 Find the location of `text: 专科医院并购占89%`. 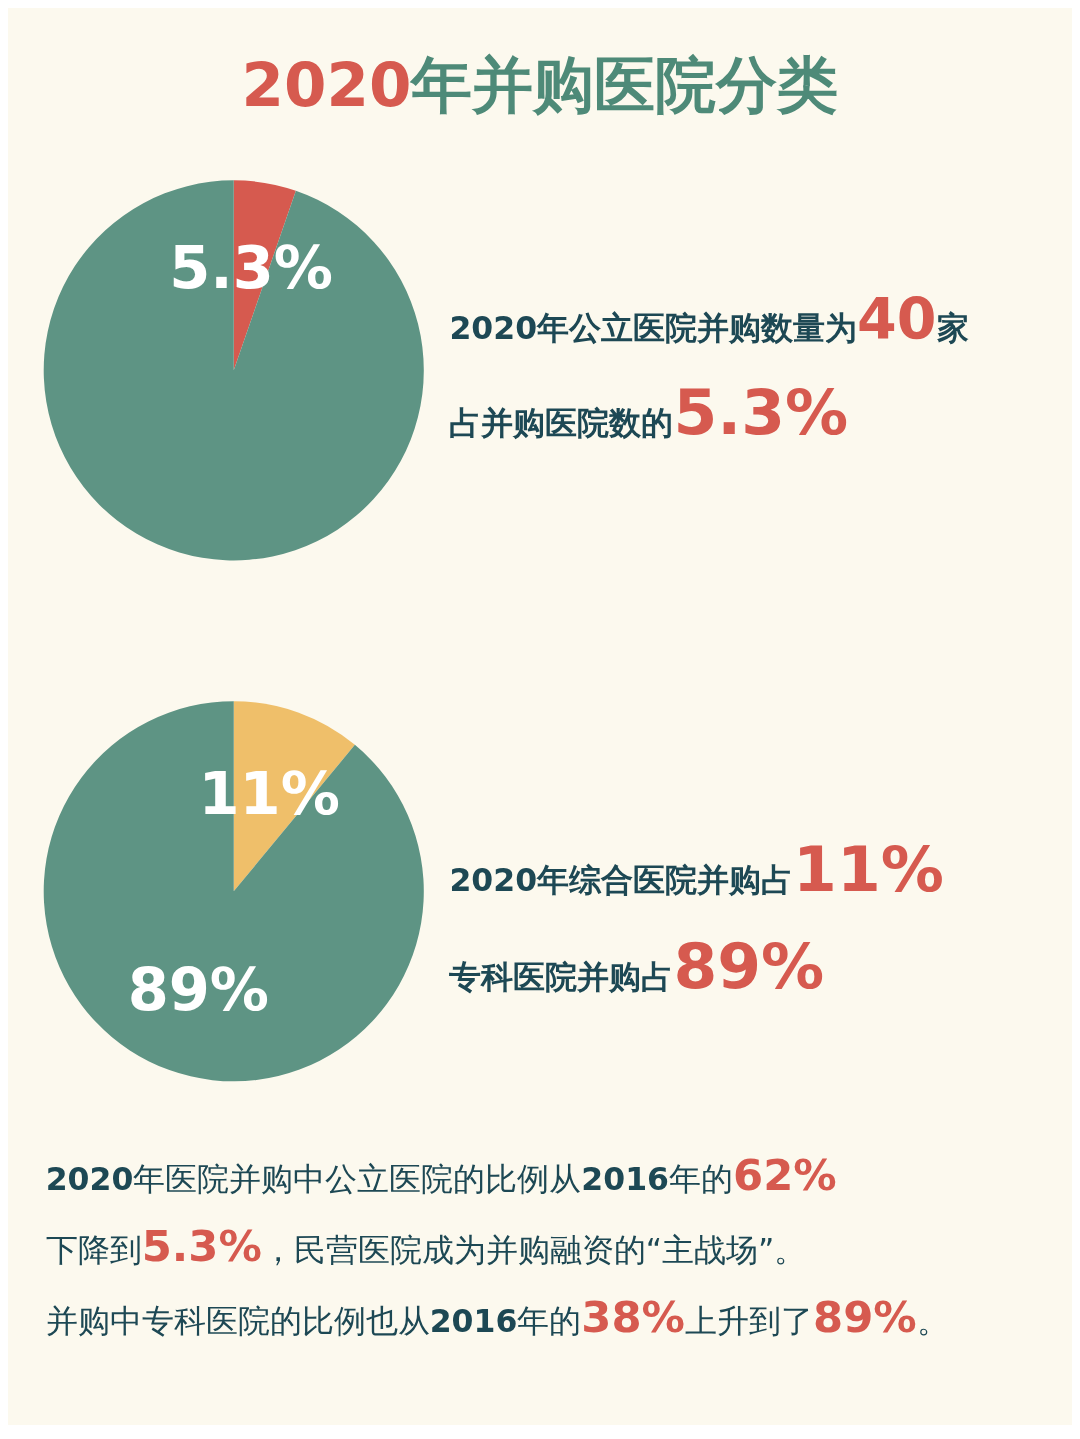

text: 专科医院并购占89% is located at coordinates (636, 966).